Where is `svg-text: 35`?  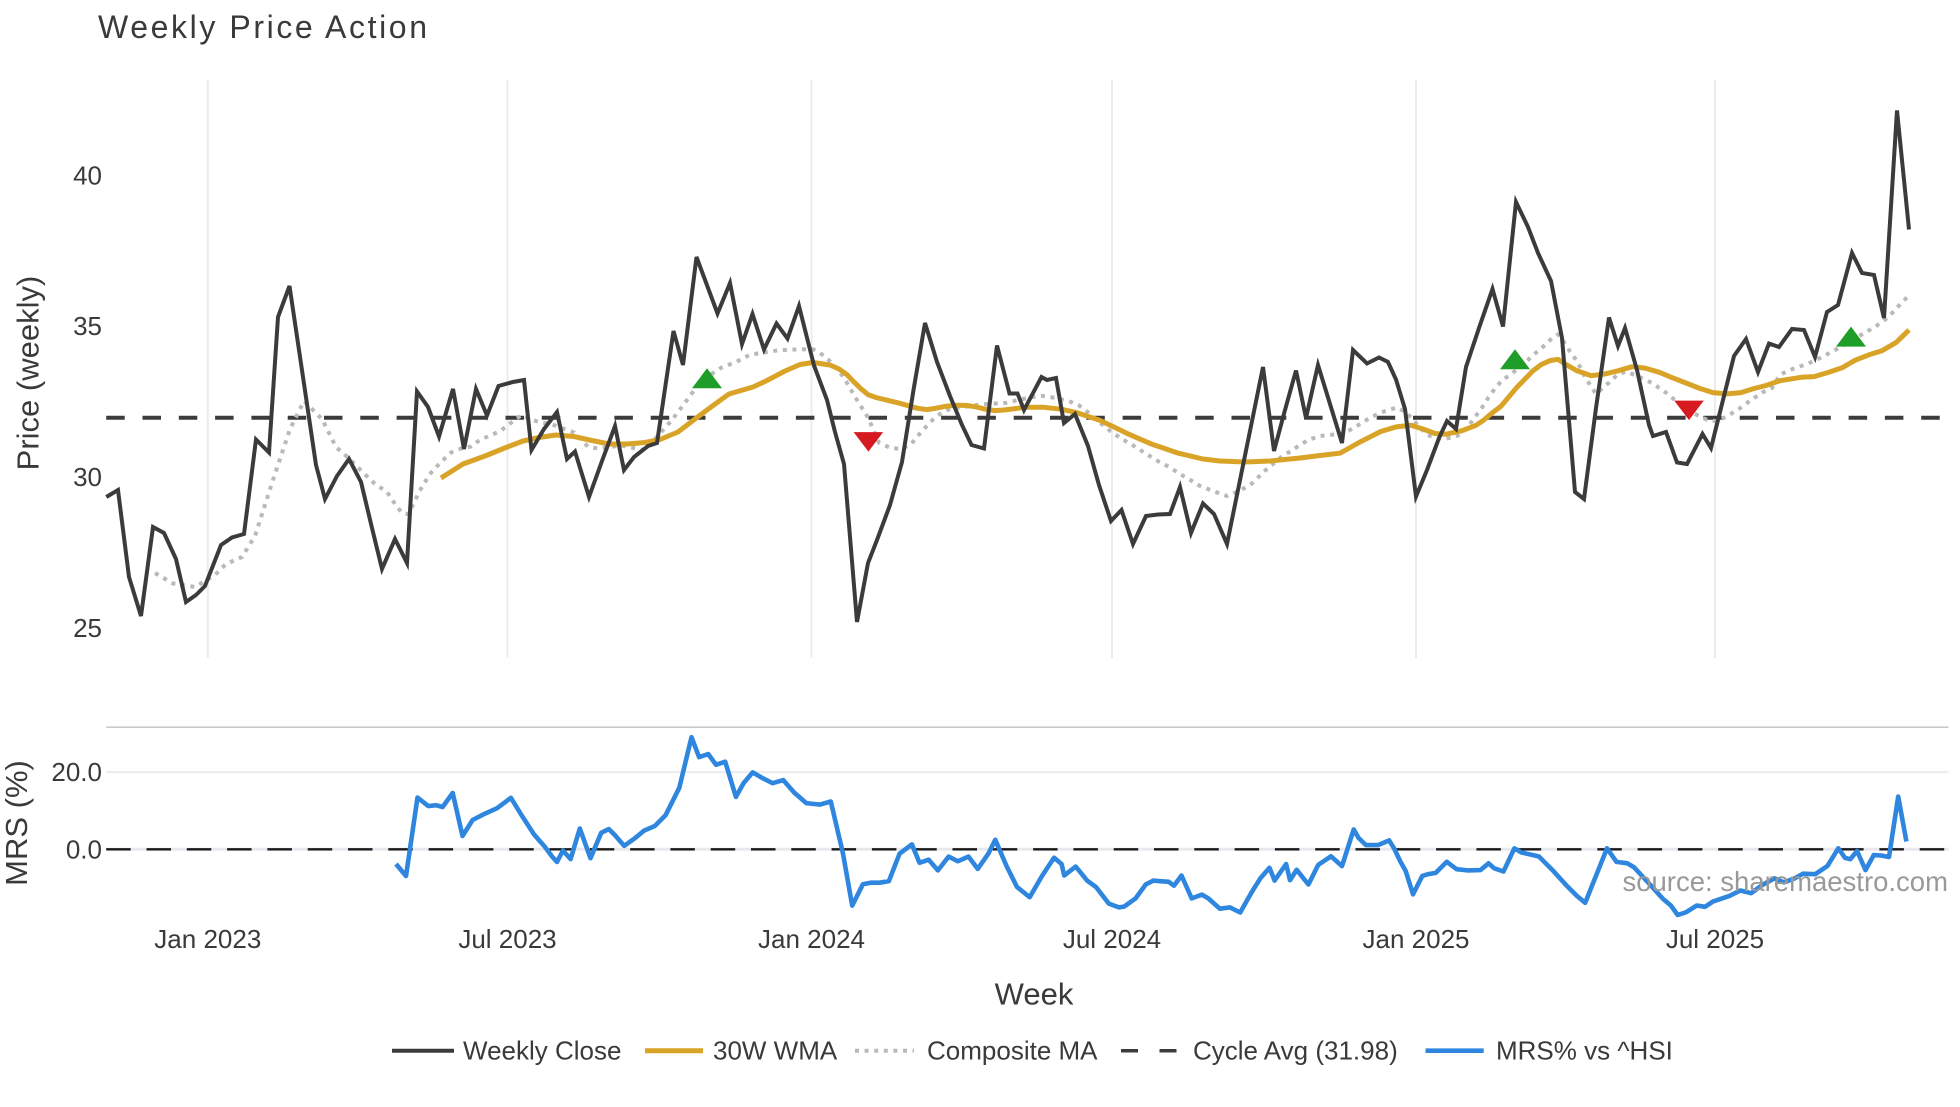
svg-text: 35 is located at coordinates (87, 326).